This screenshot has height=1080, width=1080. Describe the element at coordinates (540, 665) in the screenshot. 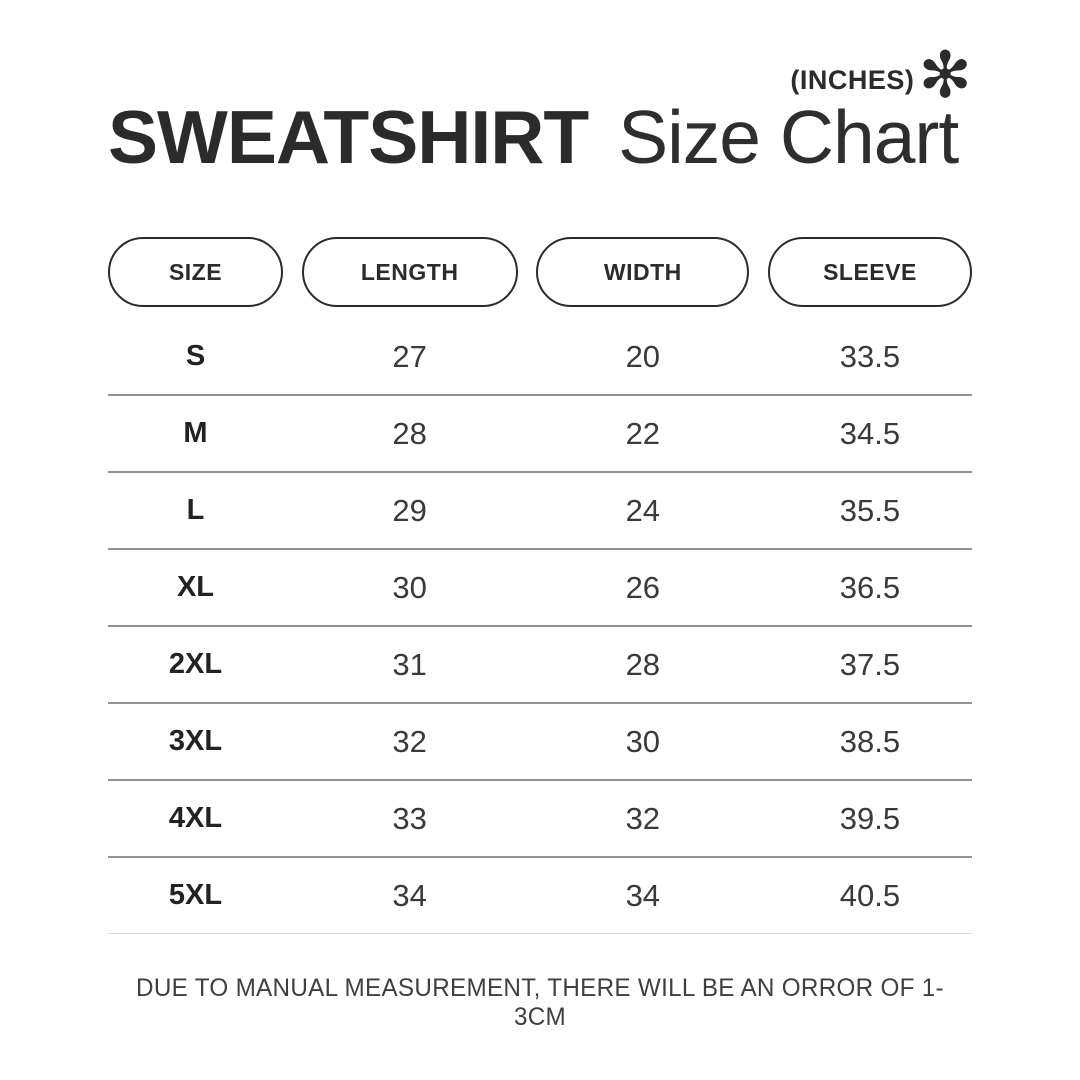

I see `table-row: 2XL 31 28 37.5` at that location.